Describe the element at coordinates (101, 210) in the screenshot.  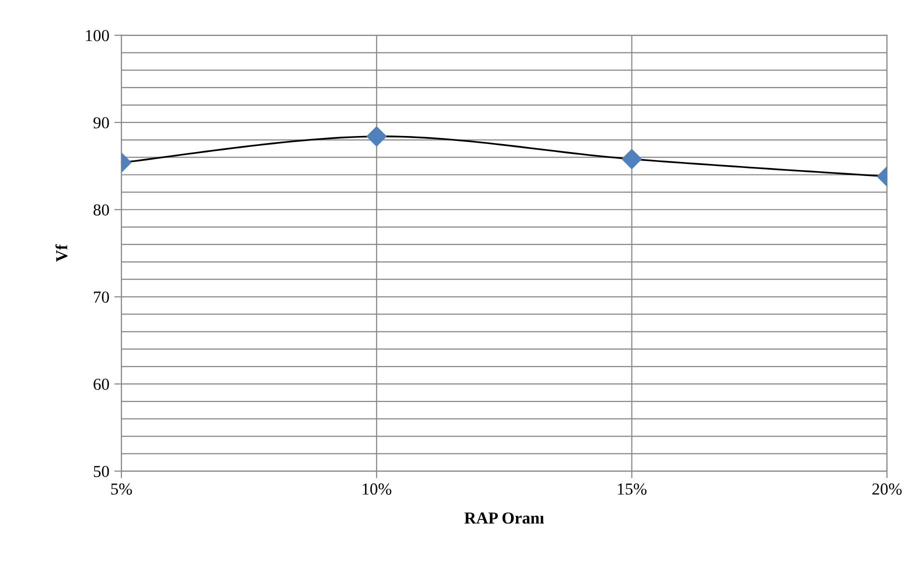
I see `y-tick-label: 80` at that location.